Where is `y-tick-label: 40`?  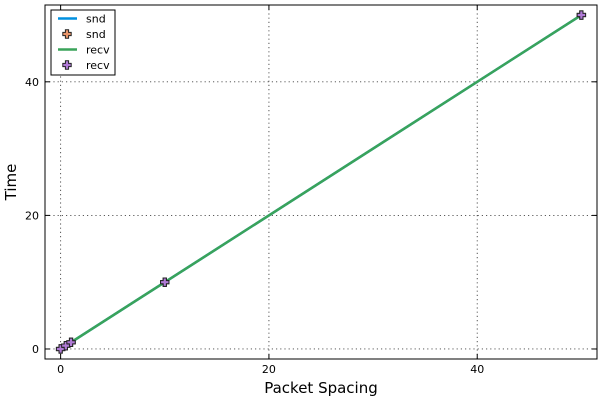
y-tick-label: 40 is located at coordinates (32, 82).